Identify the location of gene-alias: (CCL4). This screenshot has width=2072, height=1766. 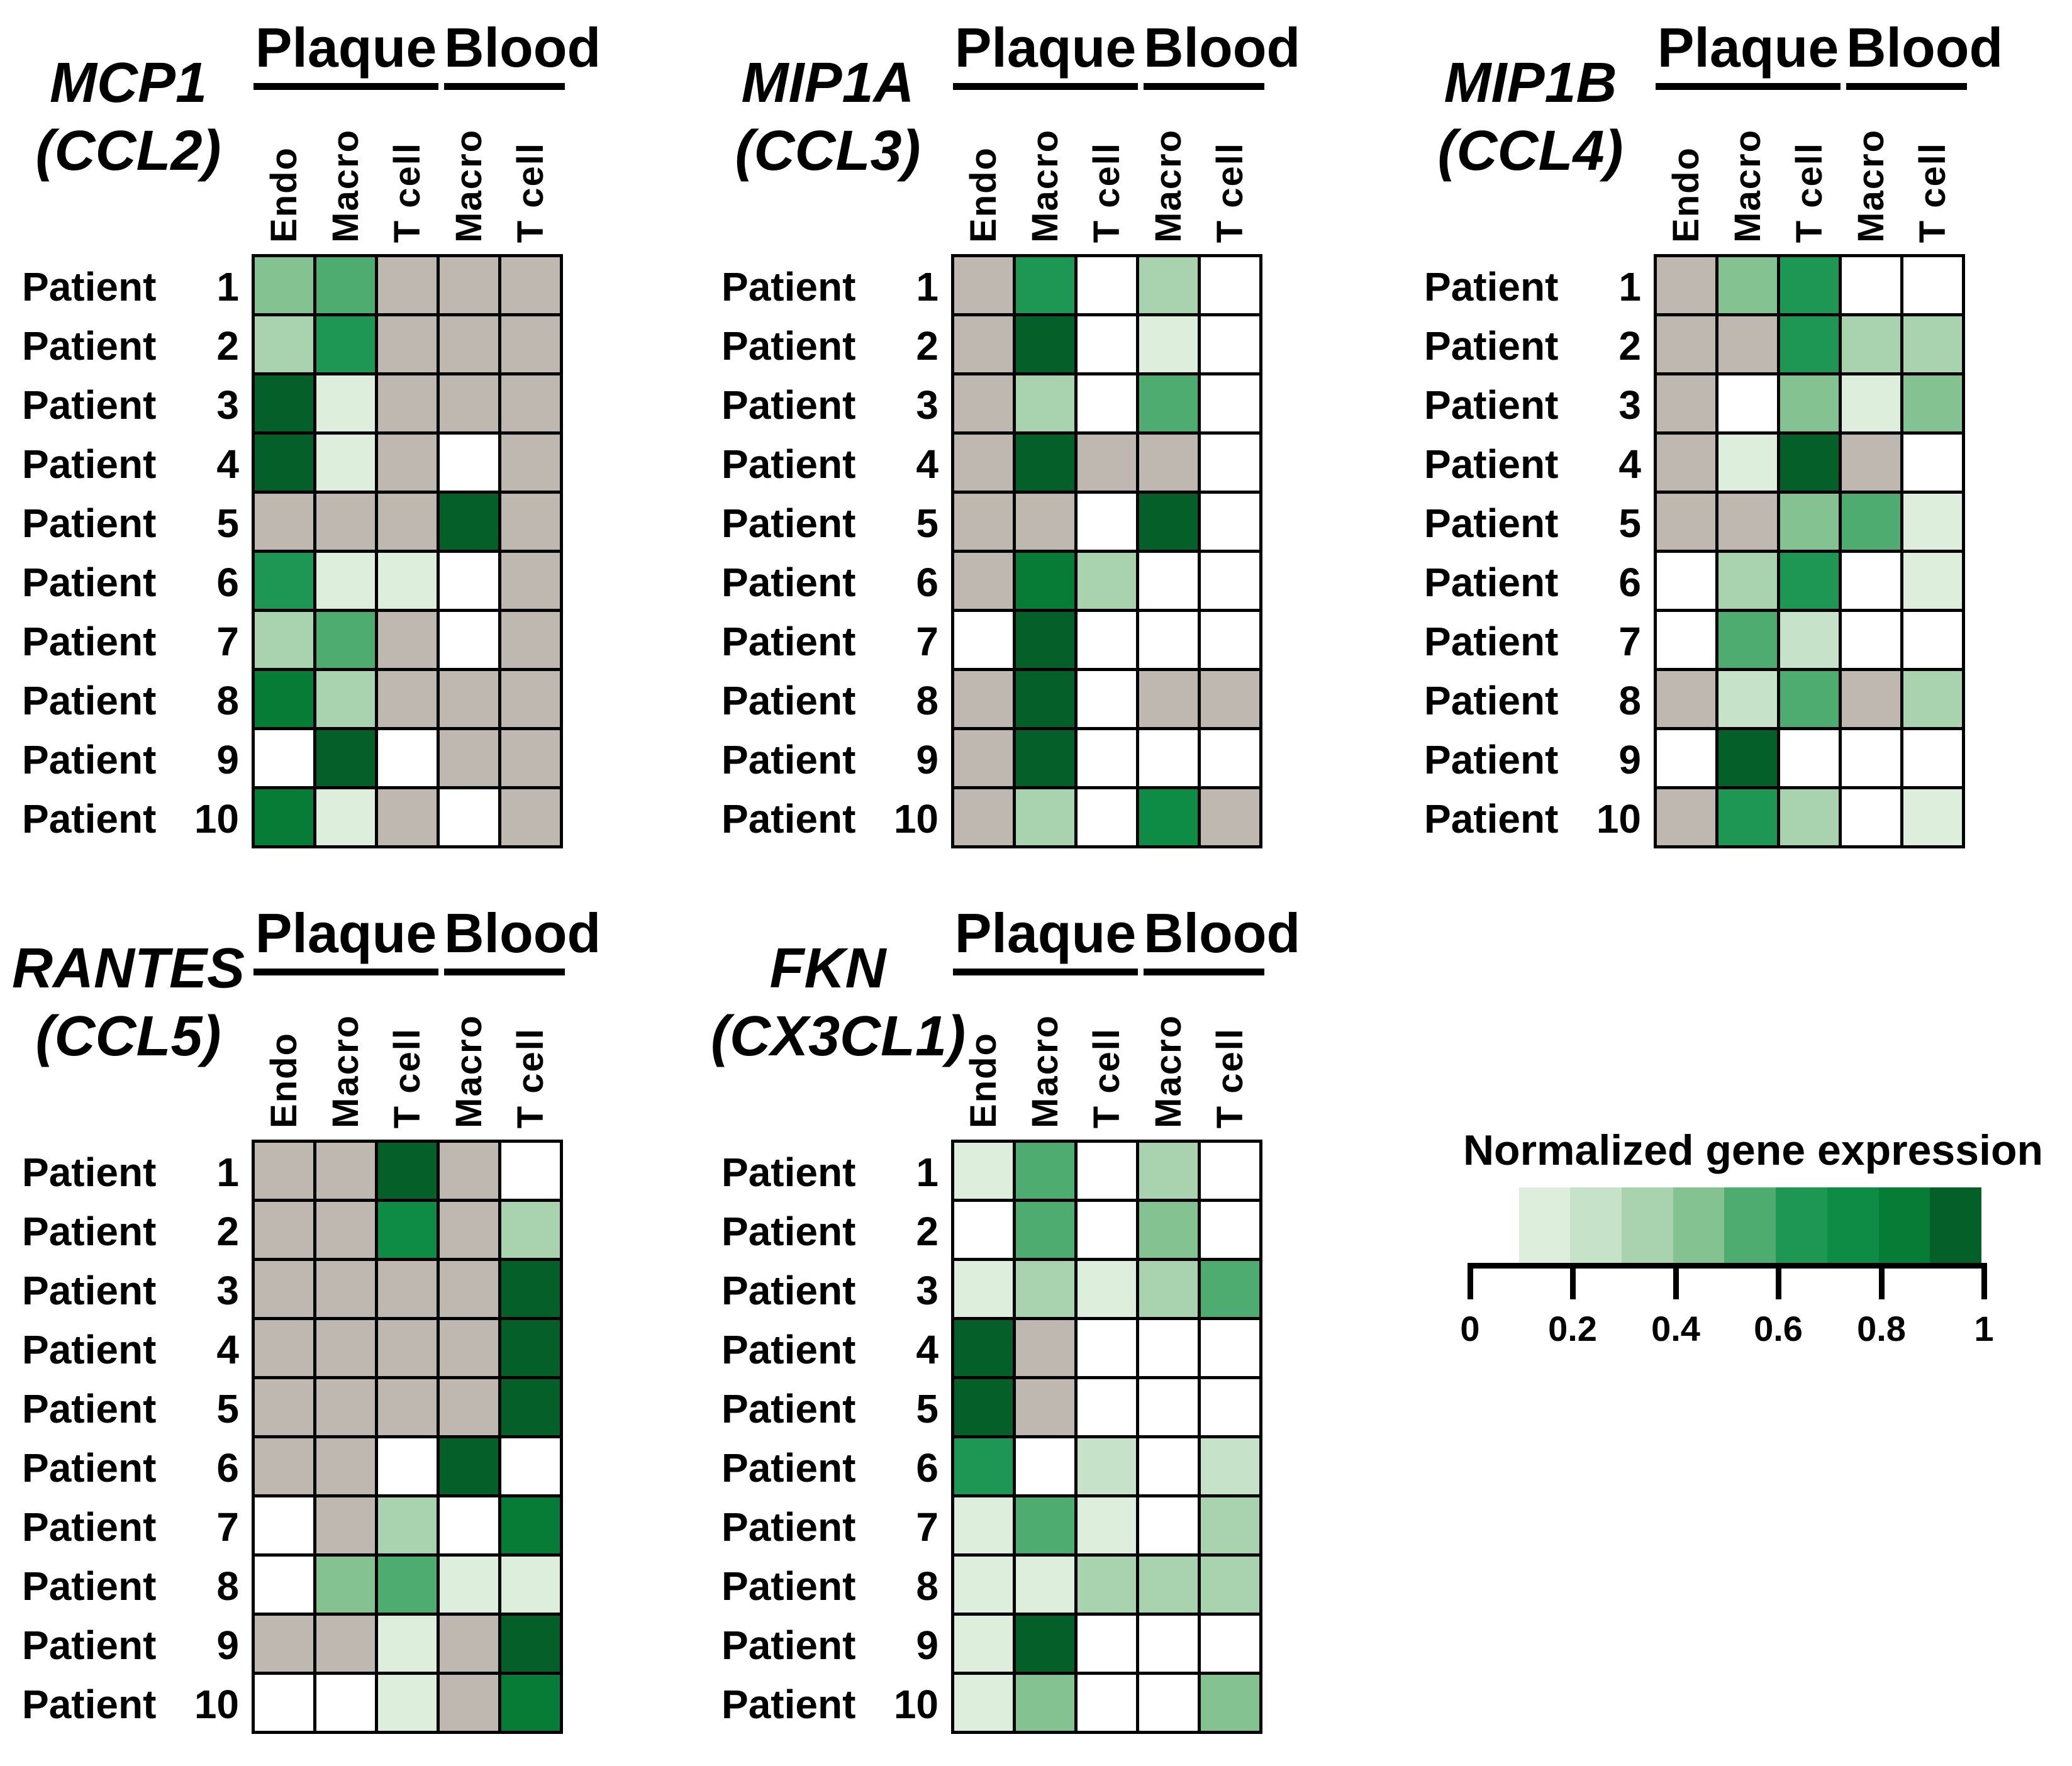
(1530, 150).